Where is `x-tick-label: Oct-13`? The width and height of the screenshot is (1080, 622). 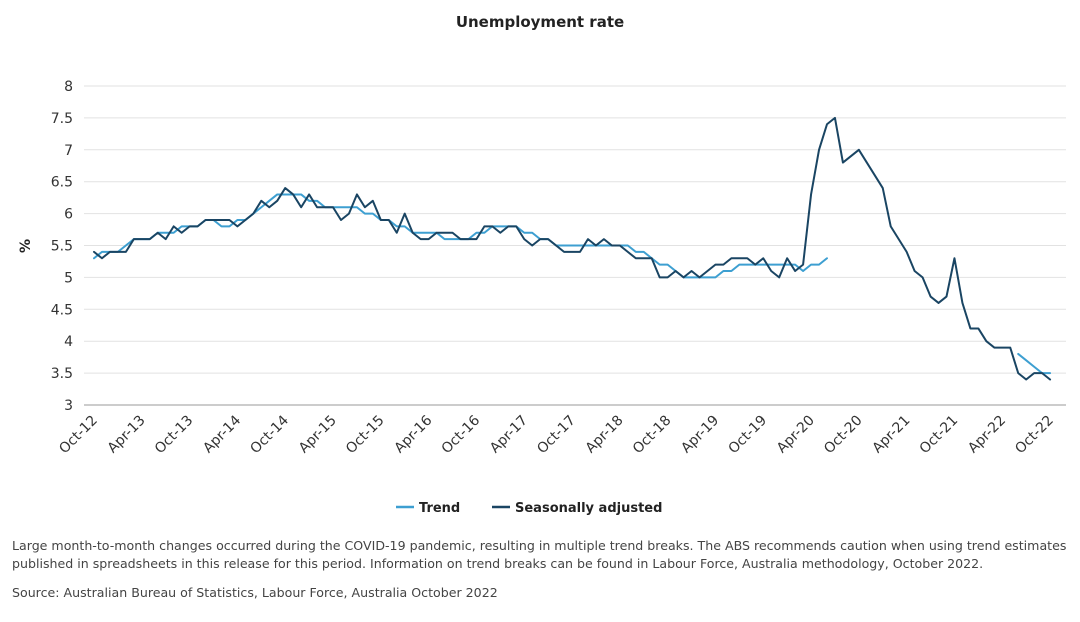
x-tick-label: Oct-13 is located at coordinates (174, 435).